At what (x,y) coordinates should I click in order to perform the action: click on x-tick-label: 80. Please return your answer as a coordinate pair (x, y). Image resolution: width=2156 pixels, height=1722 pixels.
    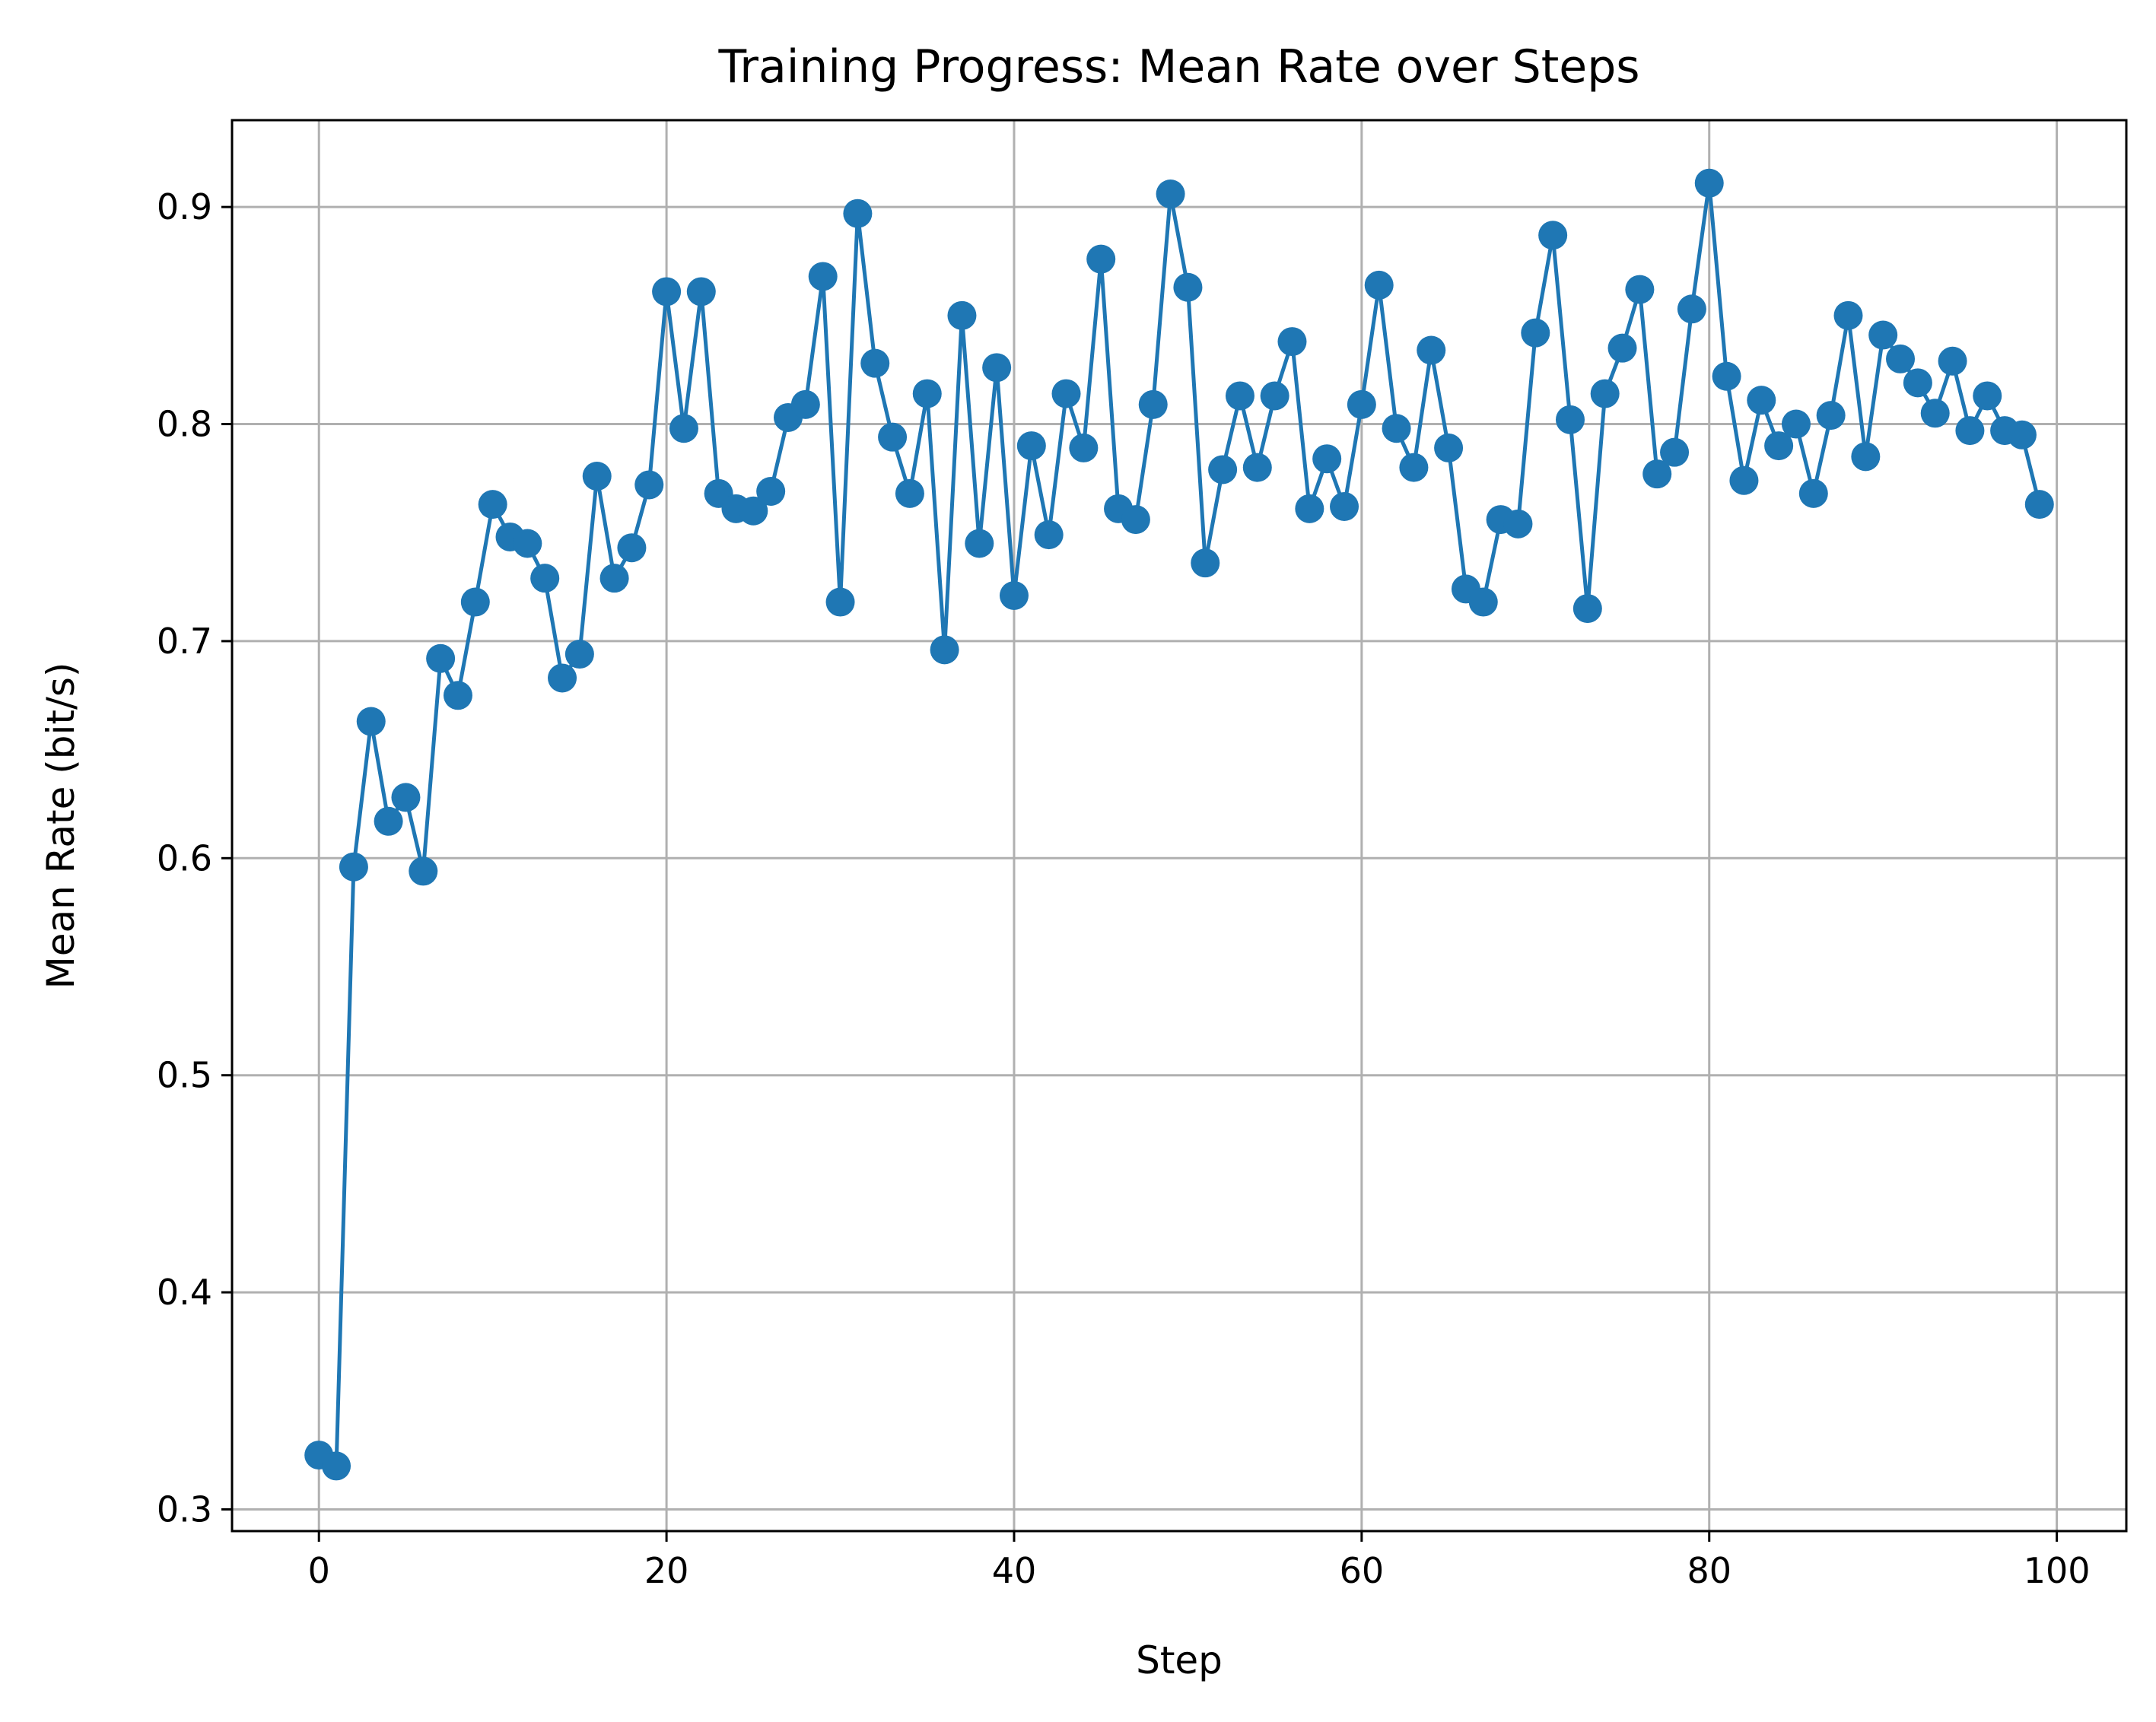
    Looking at the image, I should click on (1709, 1570).